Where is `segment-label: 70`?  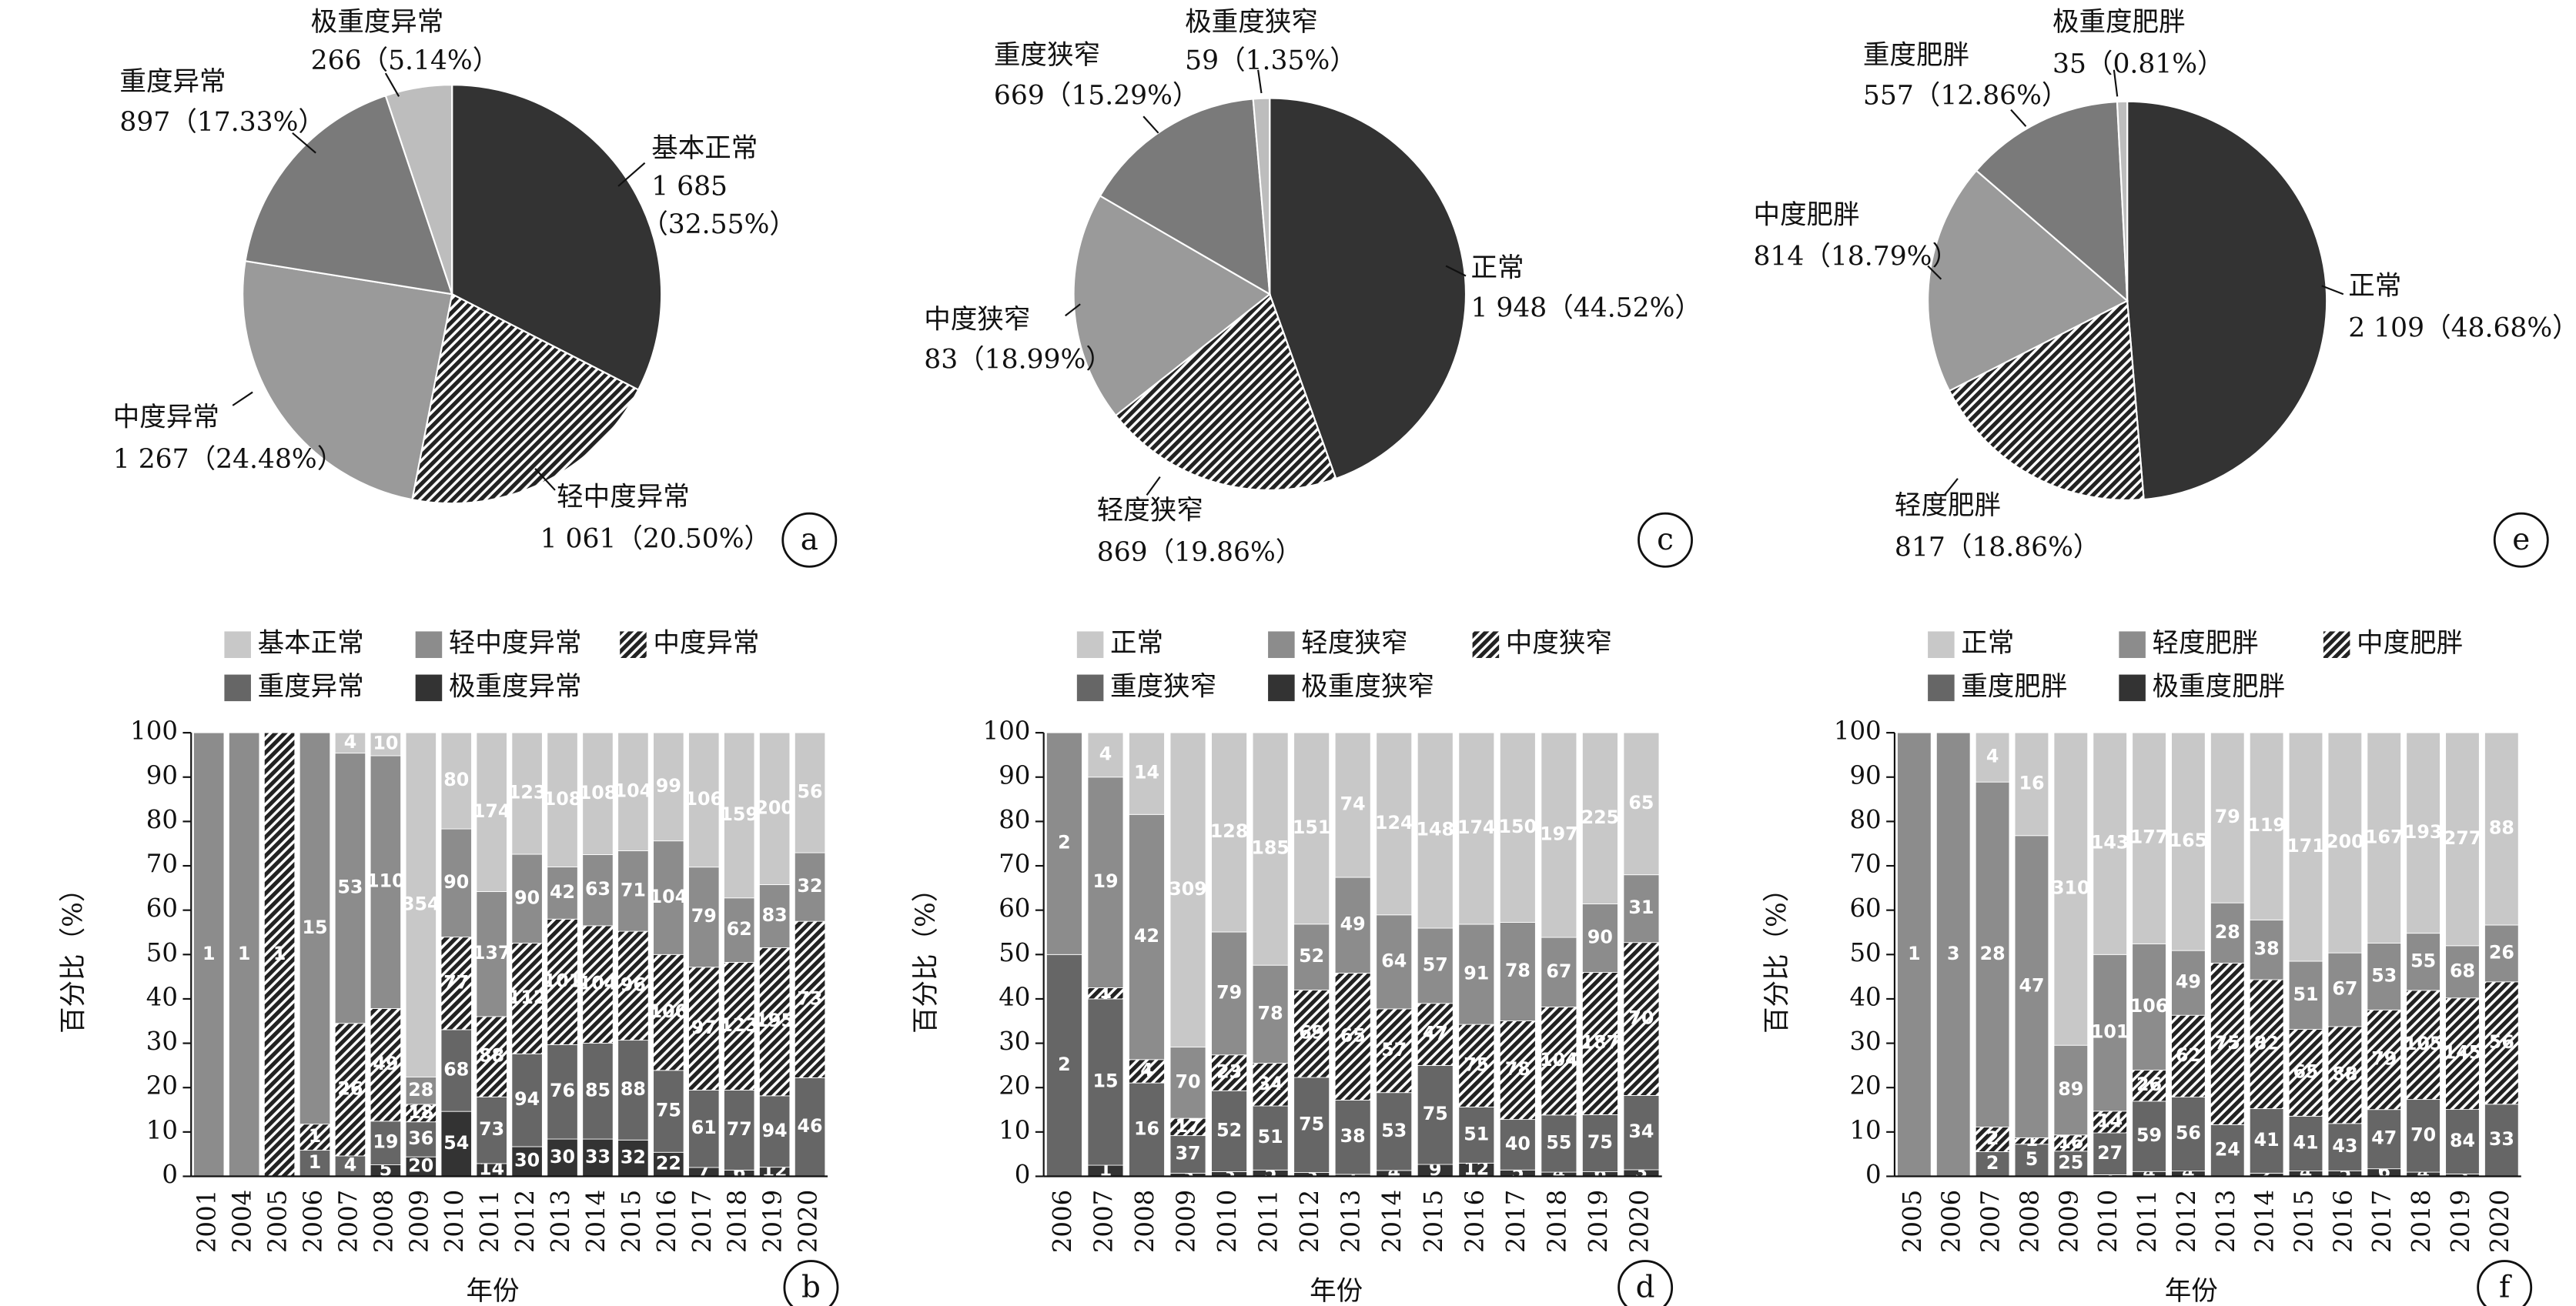 segment-label: 70 is located at coordinates (1189, 1081).